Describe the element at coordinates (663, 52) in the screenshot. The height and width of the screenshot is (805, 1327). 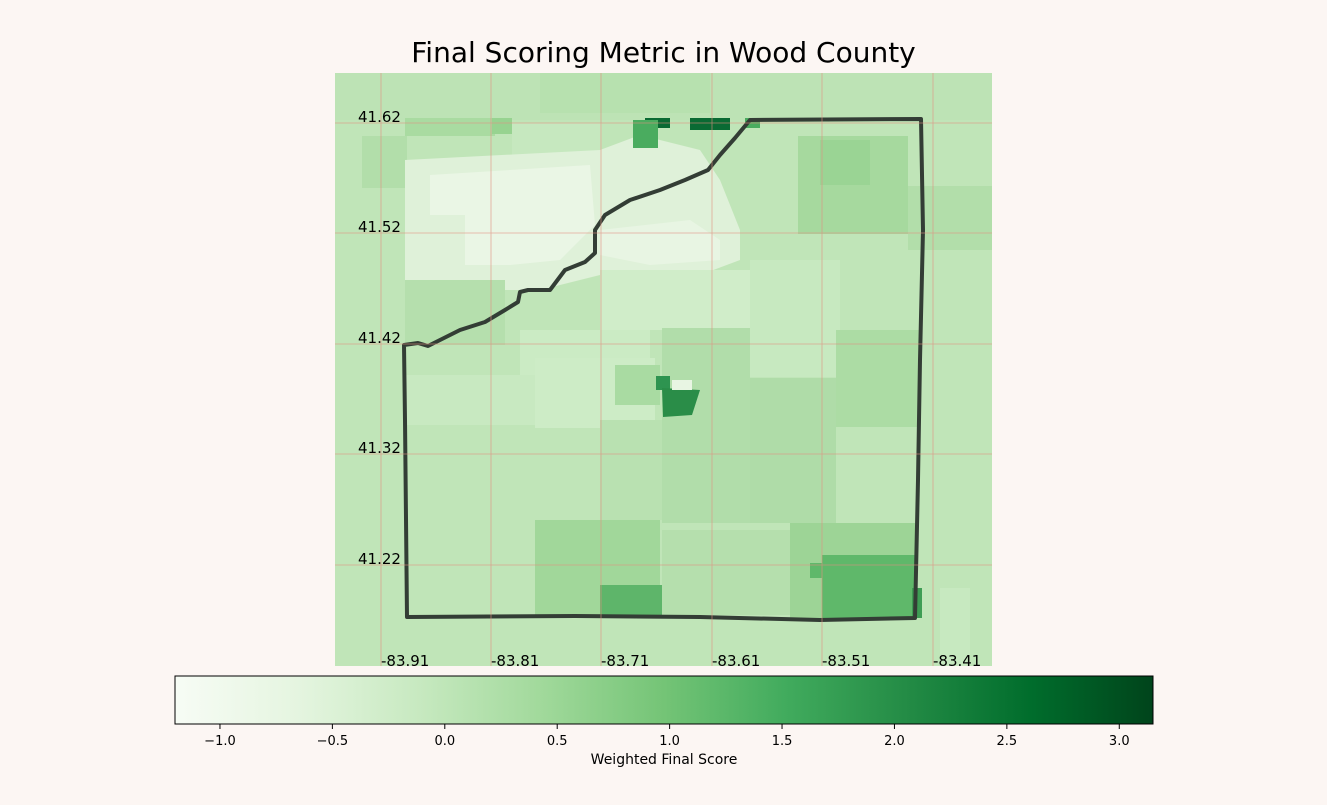
I see `map-title: Final Scoring Metric in Wood County` at that location.